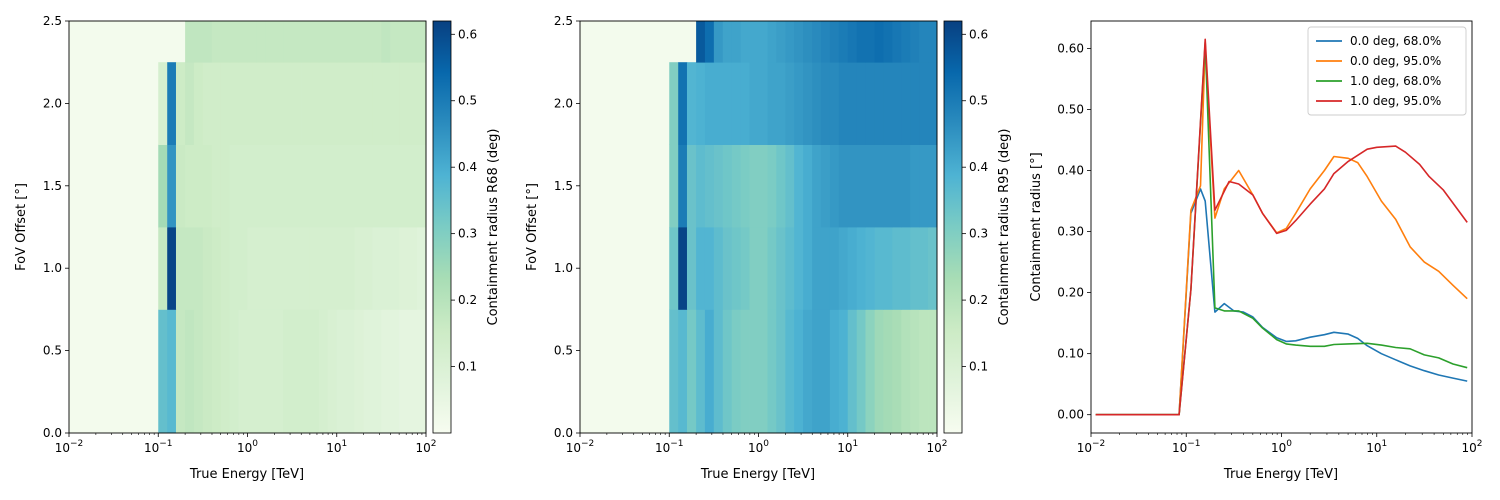 Image resolution: width=1500 pixels, height=500 pixels. Describe the element at coordinates (1395, 61) in the screenshot. I see `legend-label: 0.0 deg, 95.0%` at that location.